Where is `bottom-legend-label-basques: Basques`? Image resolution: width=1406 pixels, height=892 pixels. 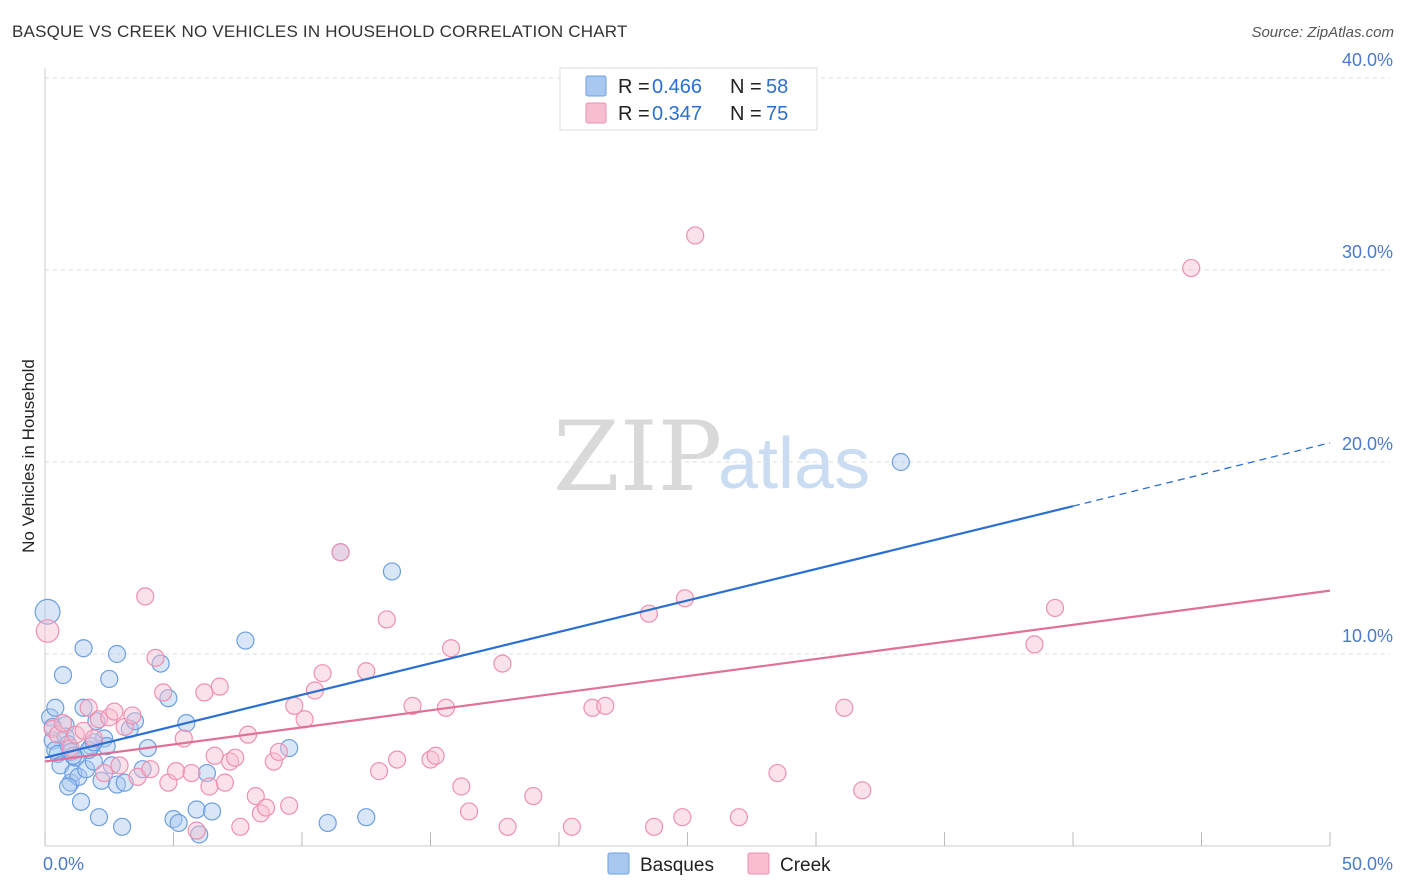
bottom-legend-label-basques: Basques is located at coordinates (677, 865).